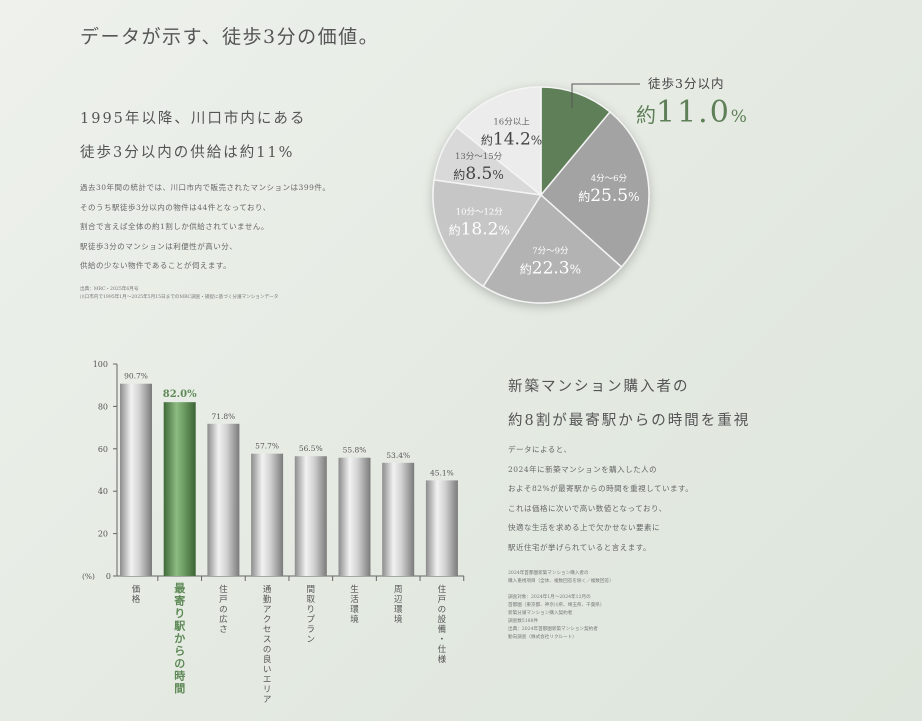 The image size is (922, 721). What do you see at coordinates (584, 527) in the screenshot?
I see `section2-body-line: 快適な生活を求める上で欠かせない要素に` at bounding box center [584, 527].